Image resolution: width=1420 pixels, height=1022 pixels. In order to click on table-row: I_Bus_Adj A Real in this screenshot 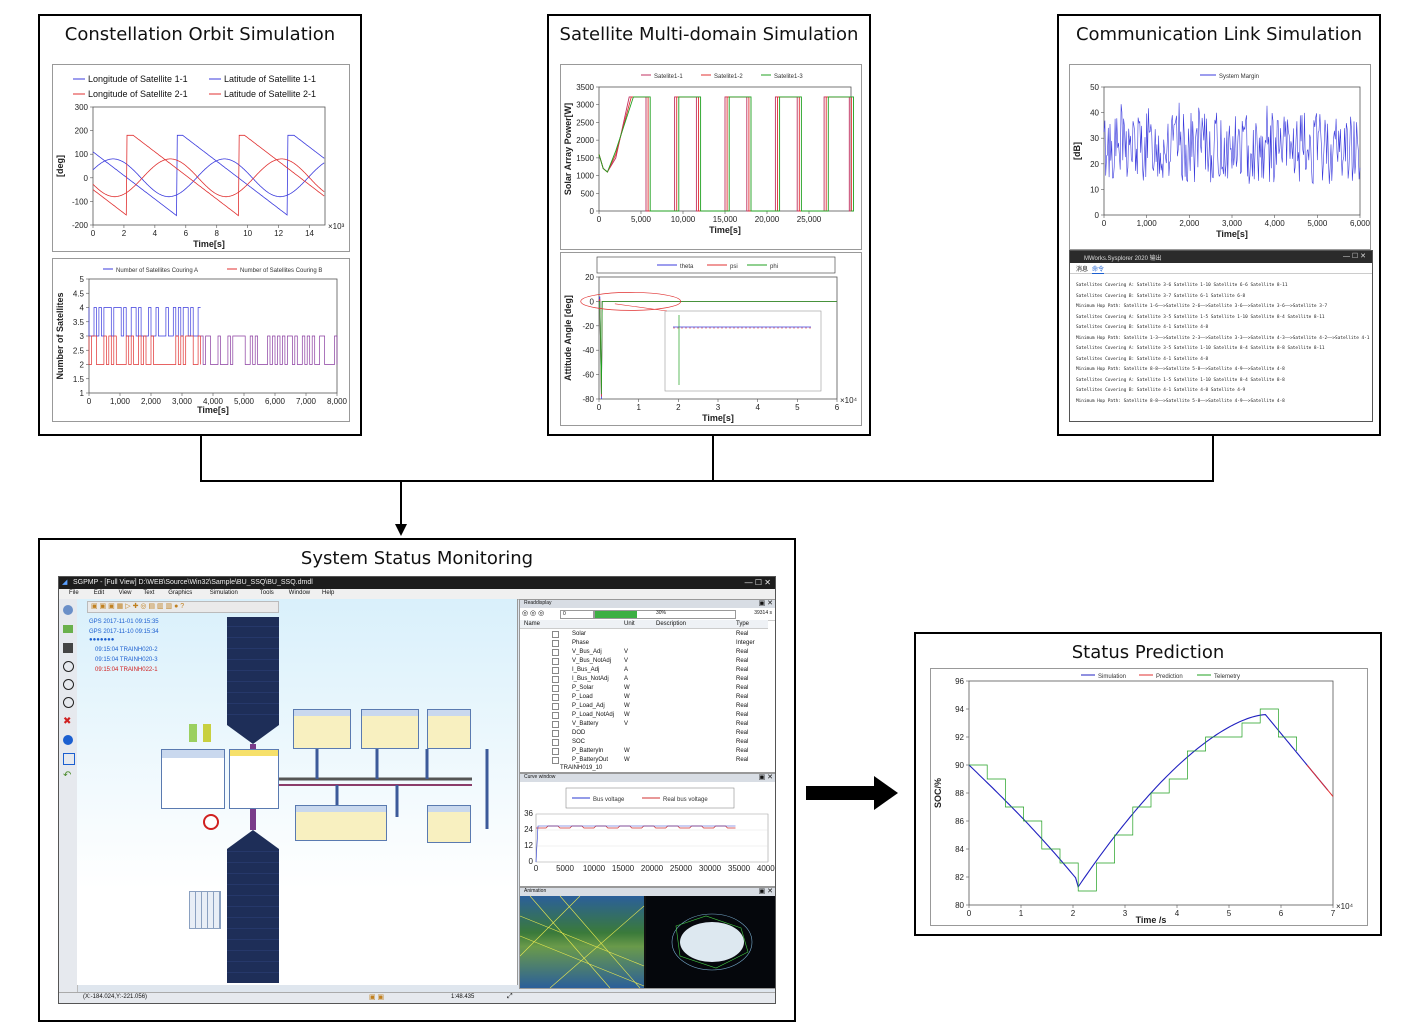, I will do `click(644, 670)`.